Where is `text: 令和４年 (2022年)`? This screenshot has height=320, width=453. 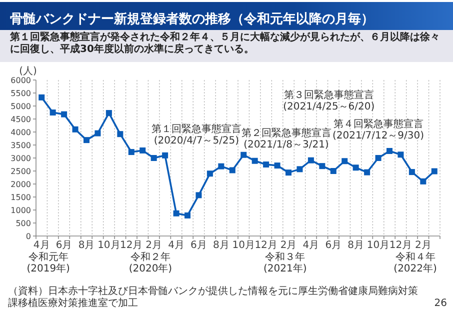 text: 令和４年 (2022年) is located at coordinates (416, 262).